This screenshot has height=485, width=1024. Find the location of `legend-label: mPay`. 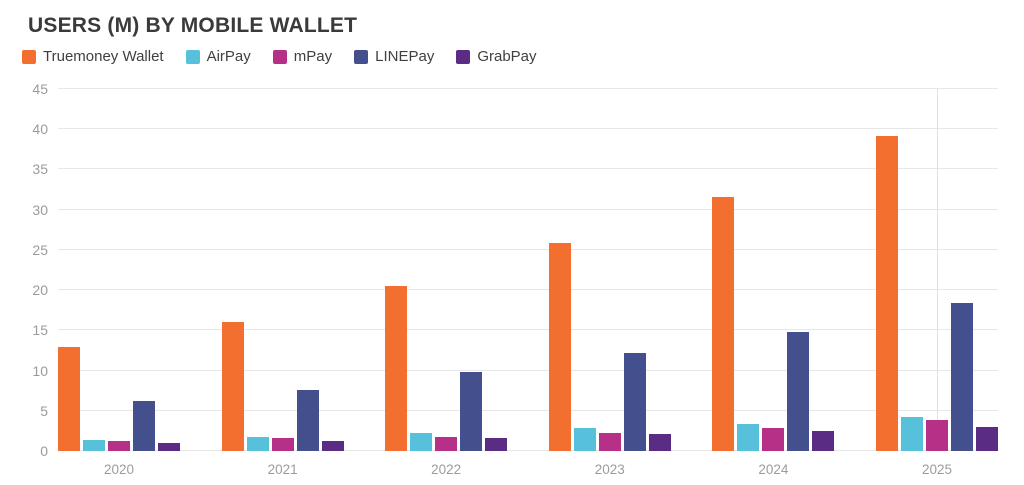

legend-label: mPay is located at coordinates (313, 56).